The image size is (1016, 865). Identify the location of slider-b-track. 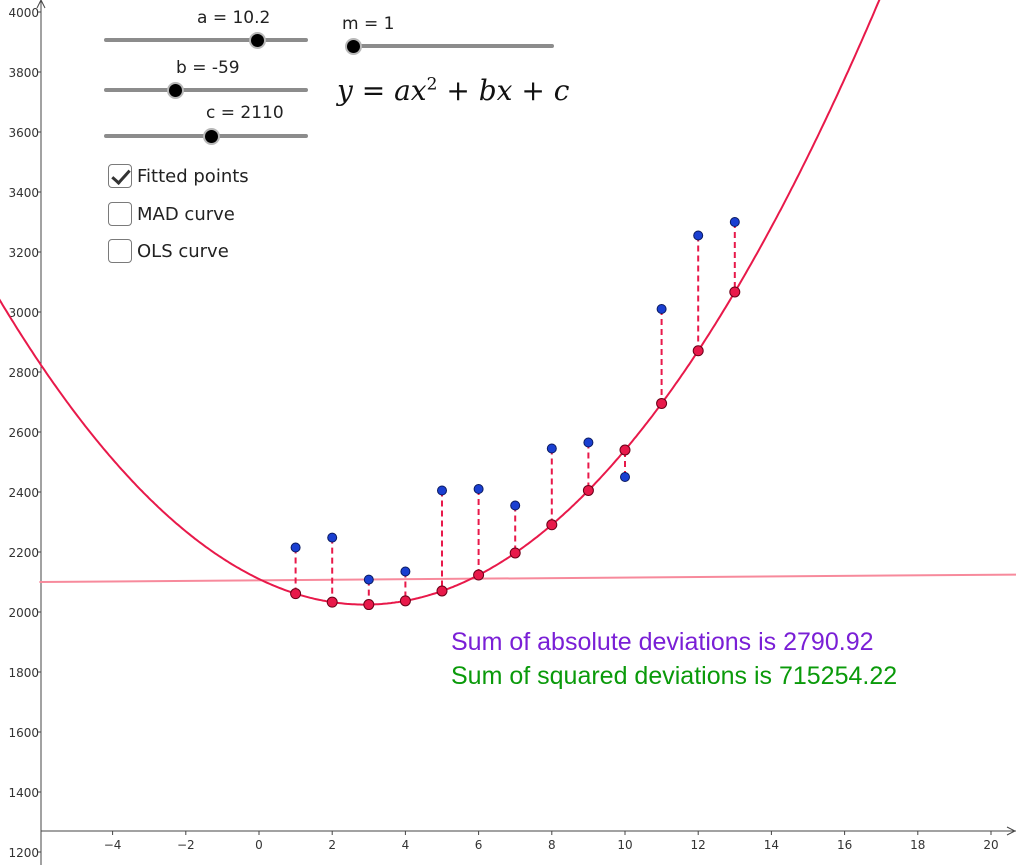
(206, 90).